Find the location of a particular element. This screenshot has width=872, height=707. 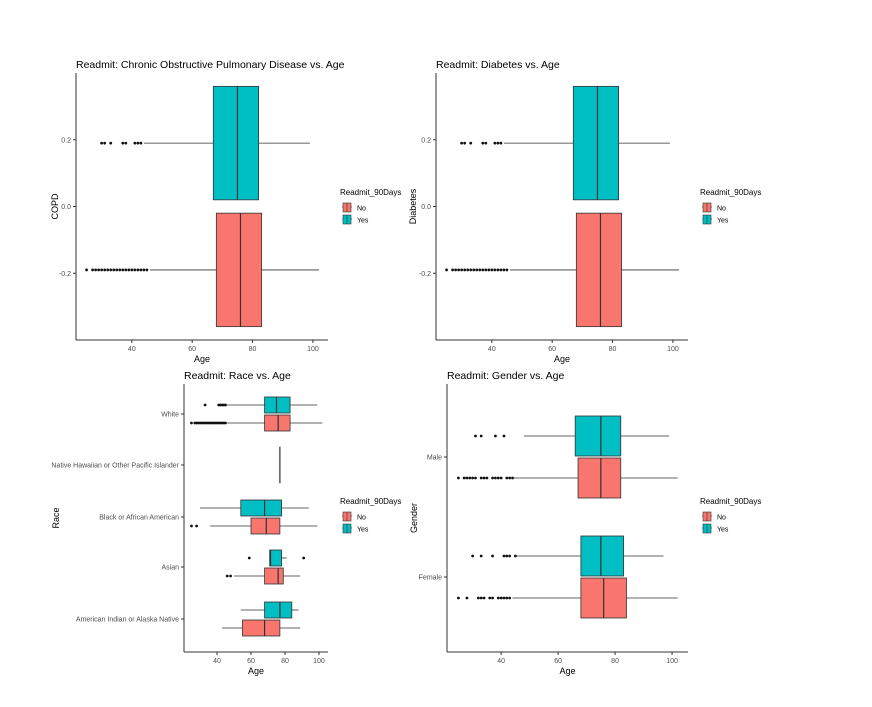

y-axis-title: Race is located at coordinates (56, 517).